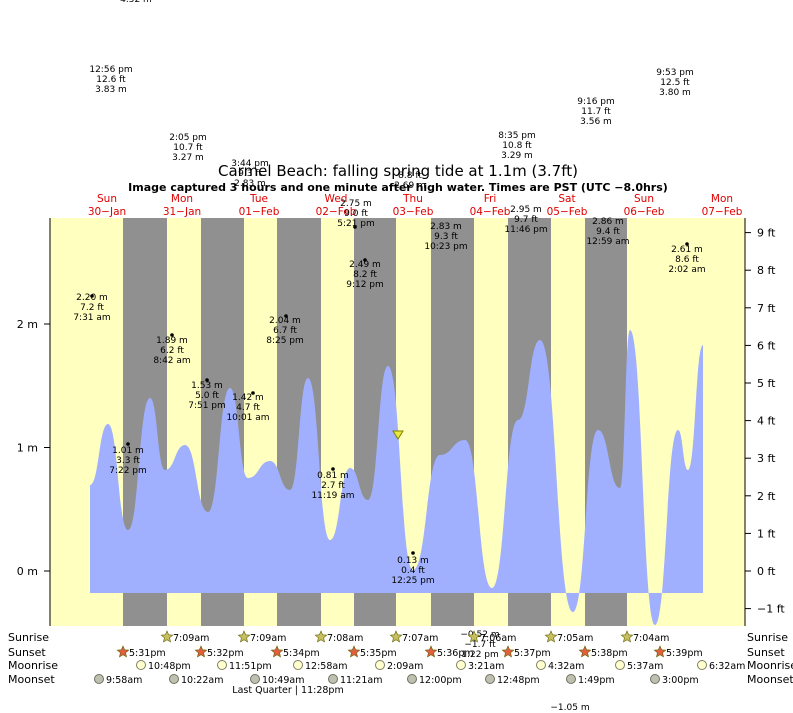  Describe the element at coordinates (336, 212) in the screenshot. I see `day-date: 02−Feb` at that location.